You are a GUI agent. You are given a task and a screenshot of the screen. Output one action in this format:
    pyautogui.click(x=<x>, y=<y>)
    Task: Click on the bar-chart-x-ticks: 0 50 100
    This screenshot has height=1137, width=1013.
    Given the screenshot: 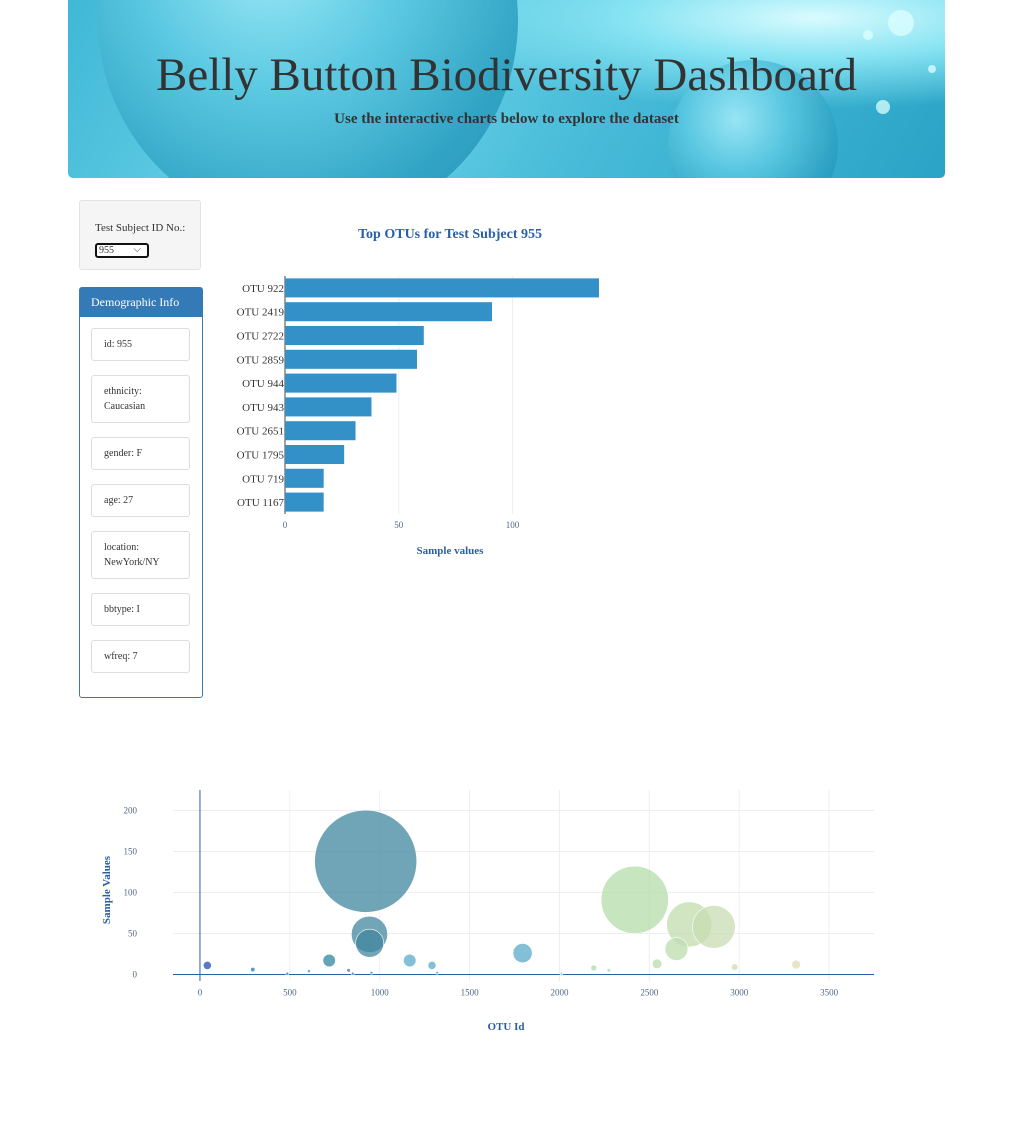 What is the action you would take?
    pyautogui.click(x=401, y=525)
    